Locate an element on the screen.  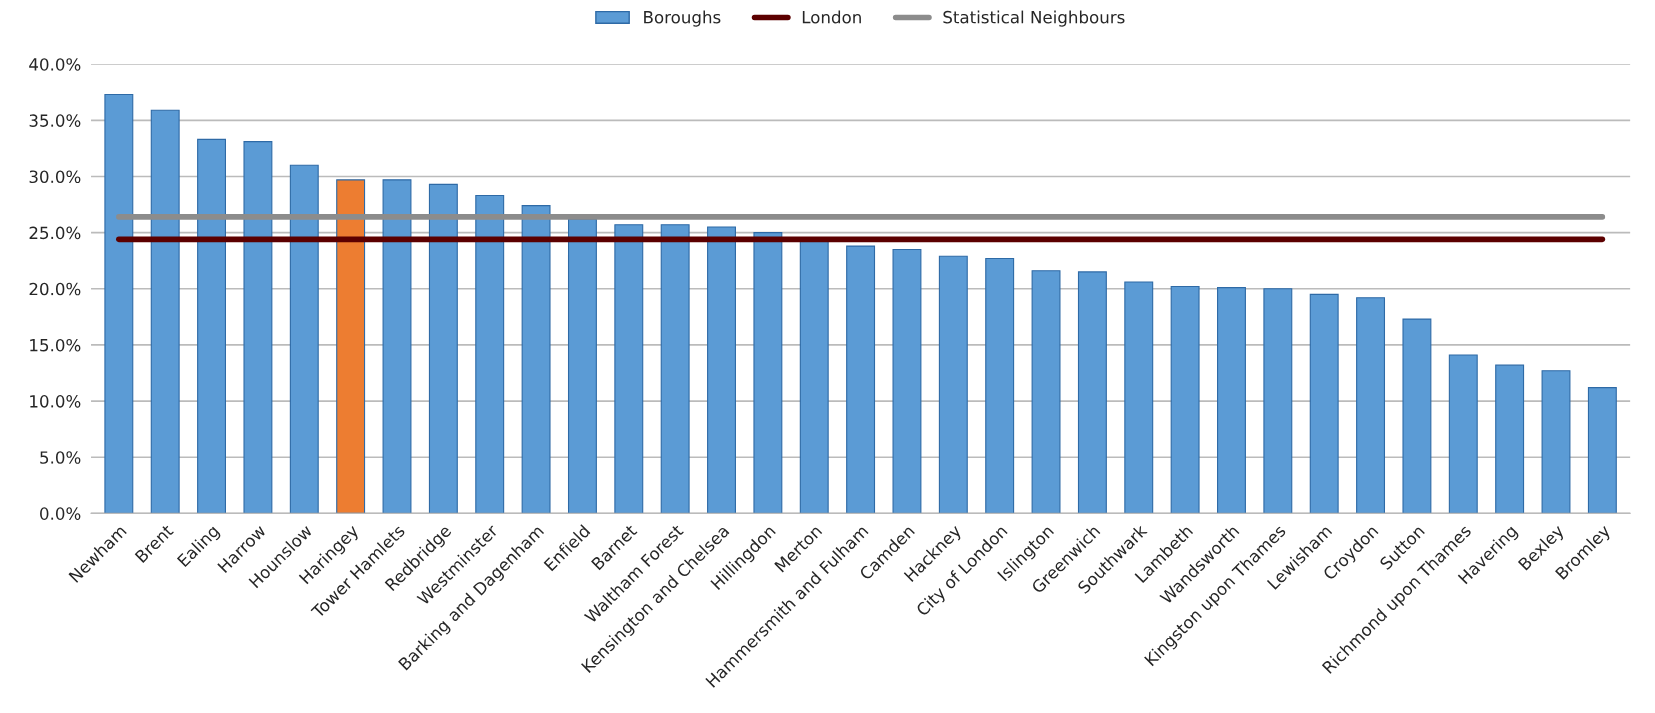
y-tick-label: 30.0% is located at coordinates (55, 177).